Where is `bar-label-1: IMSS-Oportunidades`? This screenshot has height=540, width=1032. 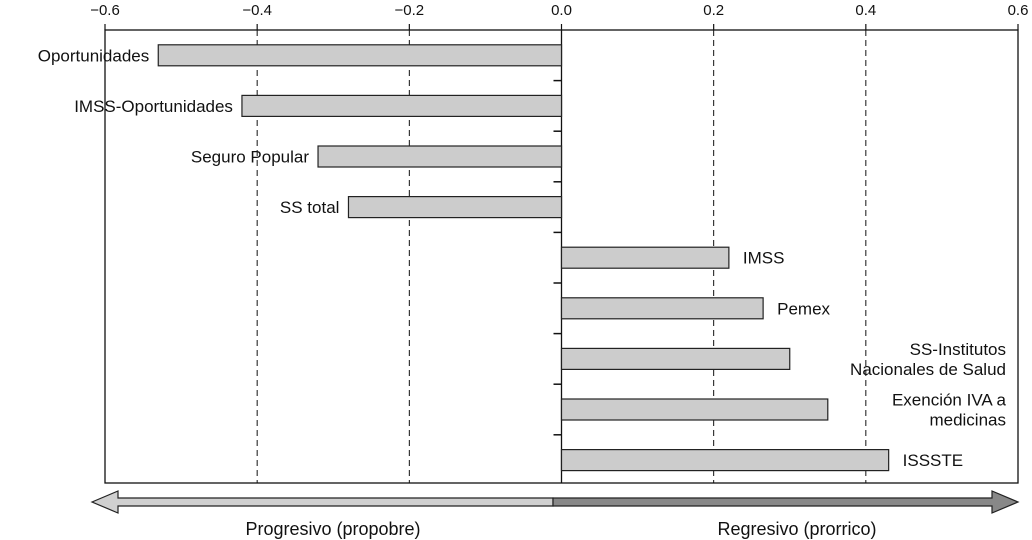 bar-label-1: IMSS-Oportunidades is located at coordinates (153, 106).